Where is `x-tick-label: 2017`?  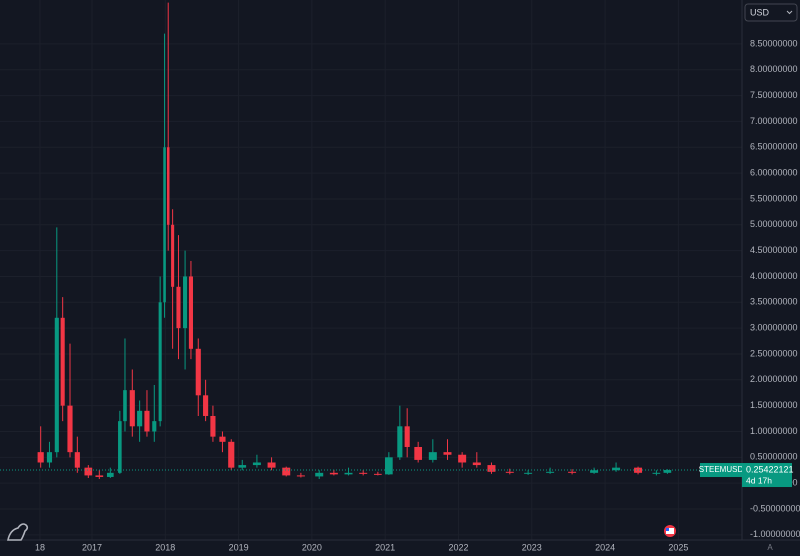 x-tick-label: 2017 is located at coordinates (92, 547).